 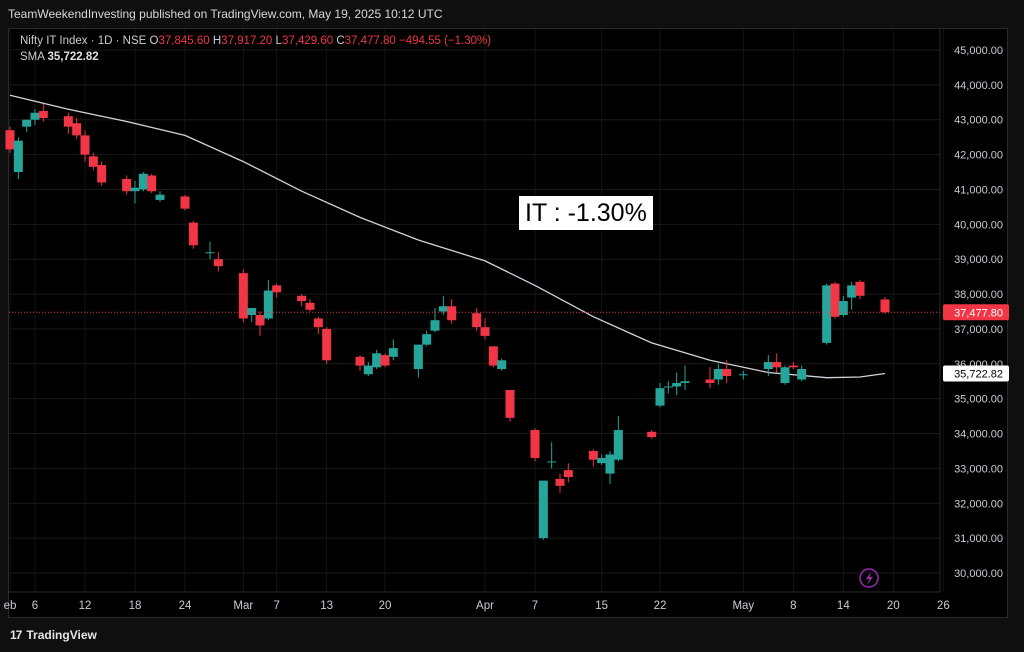 What do you see at coordinates (978, 225) in the screenshot?
I see `y-tick-label: 40,000.00` at bounding box center [978, 225].